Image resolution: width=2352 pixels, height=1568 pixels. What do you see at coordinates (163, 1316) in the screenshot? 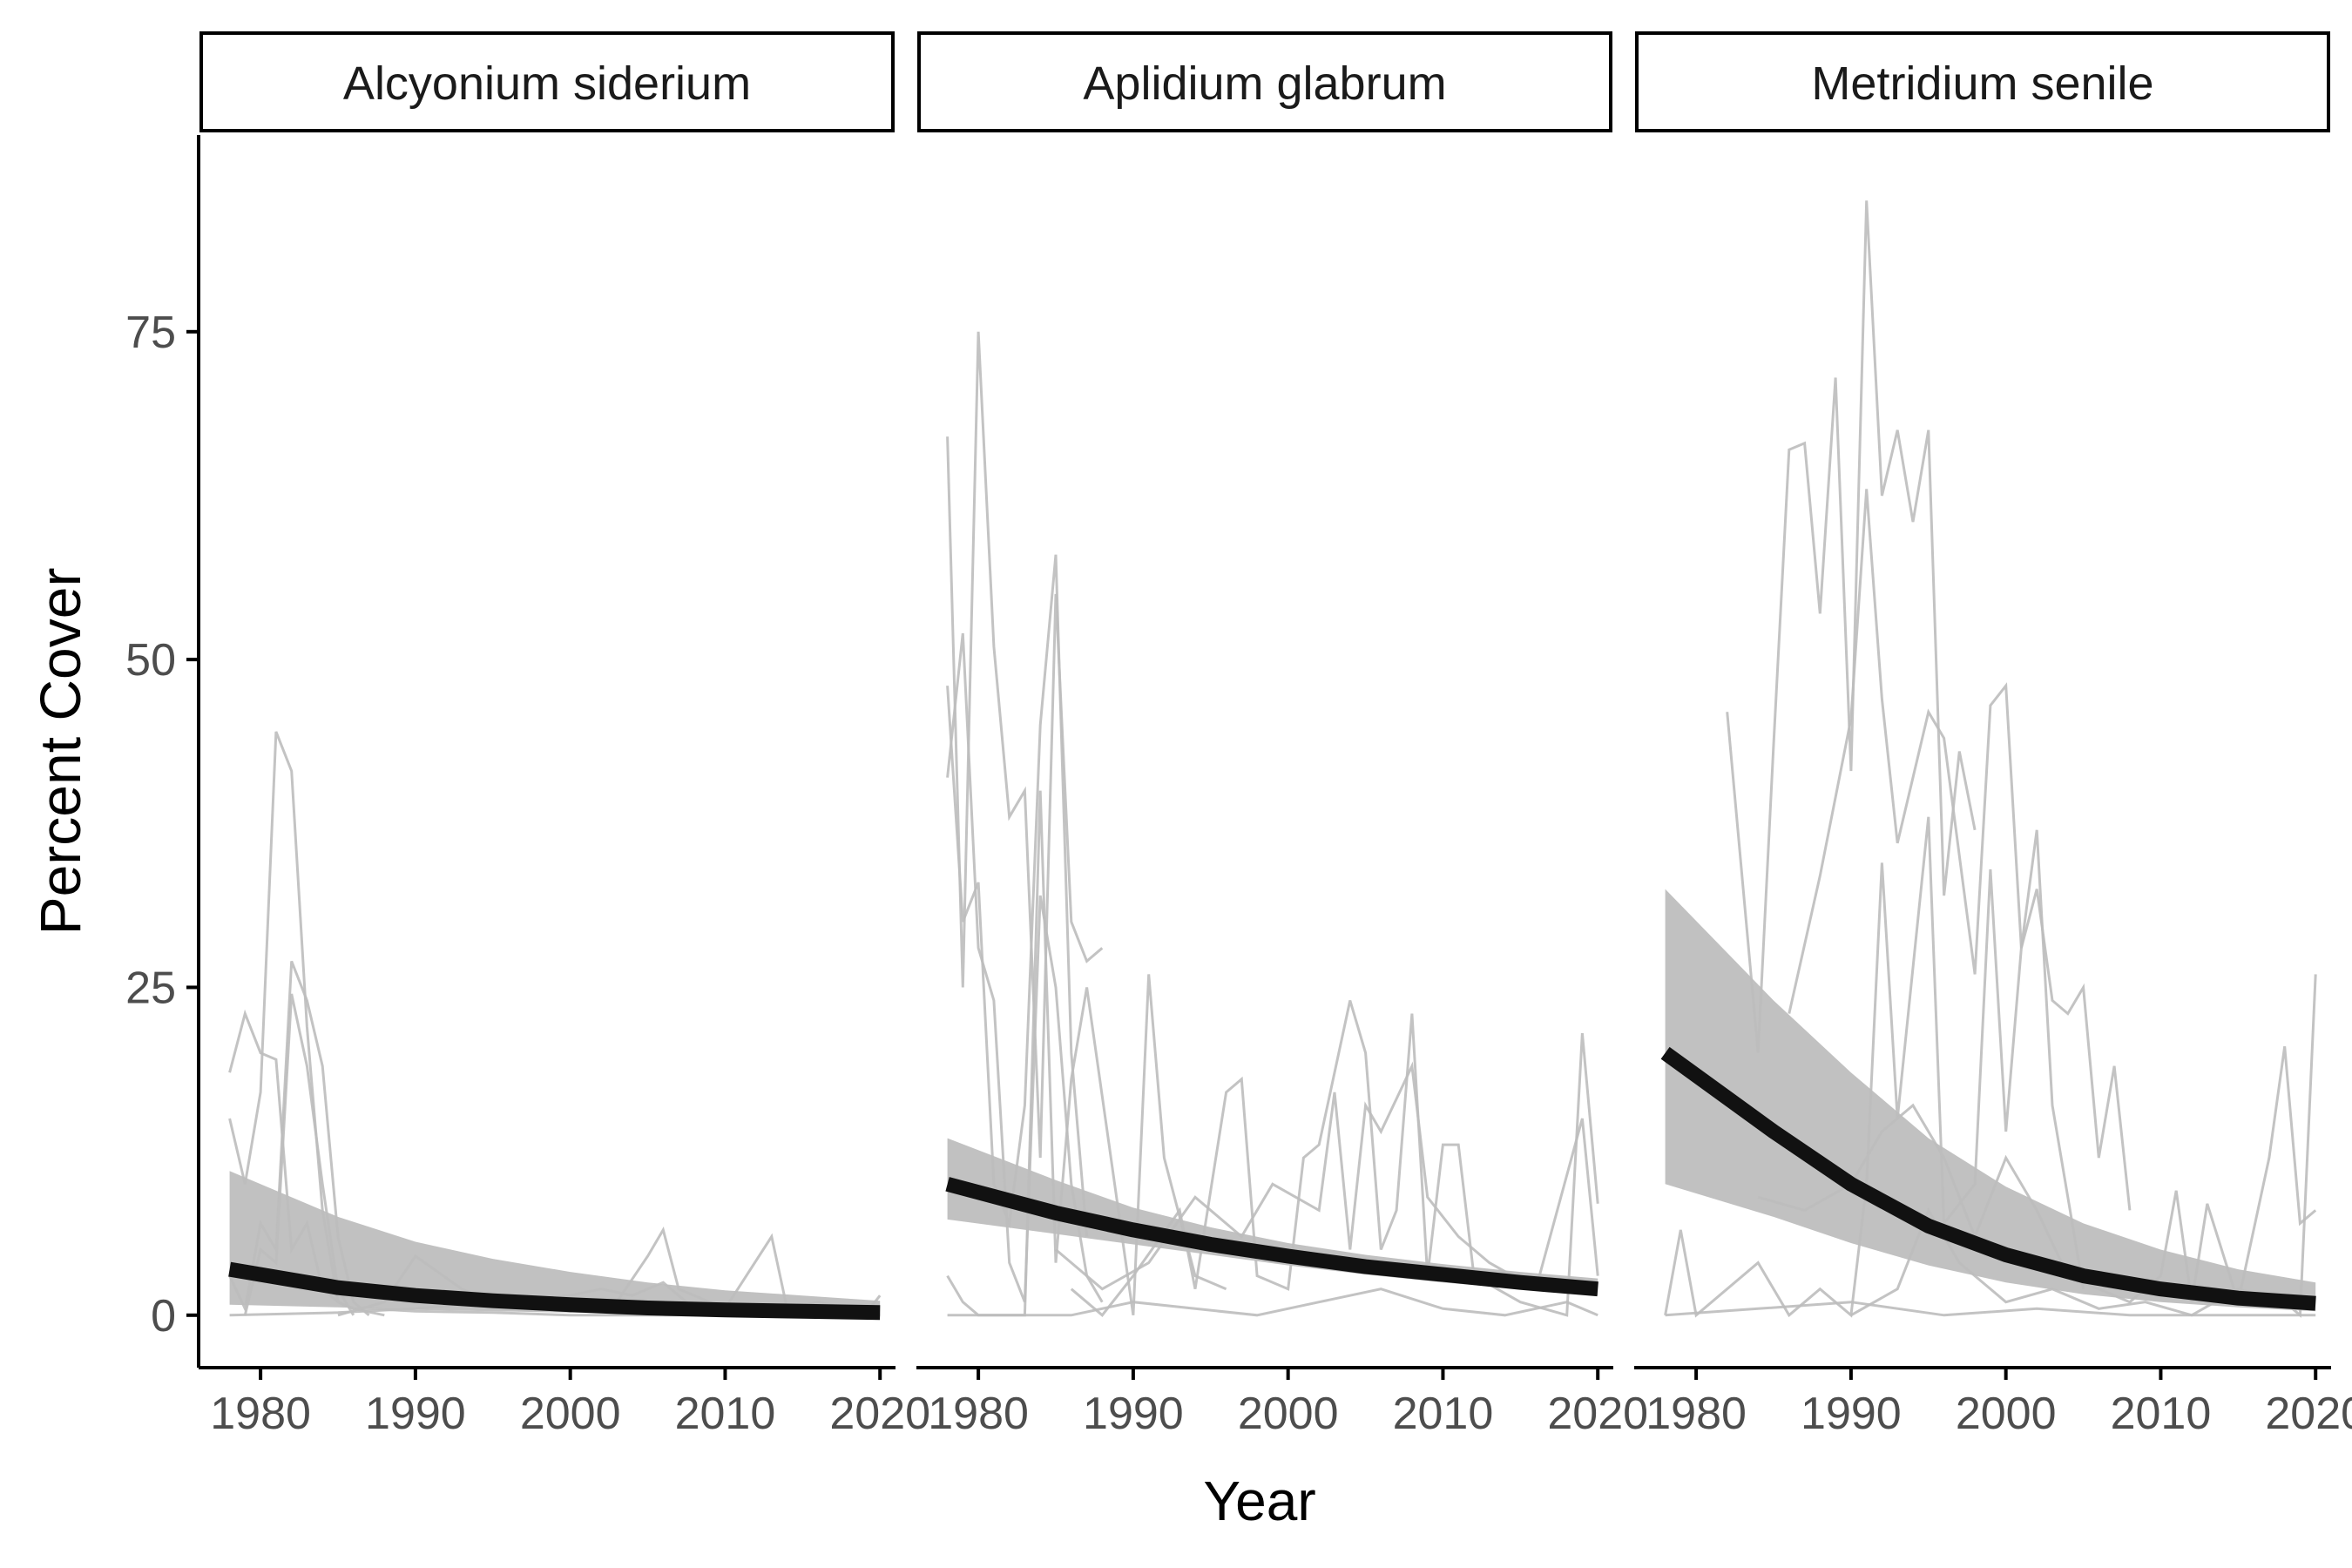
I see `y-tick-label-0: 0` at bounding box center [163, 1316].